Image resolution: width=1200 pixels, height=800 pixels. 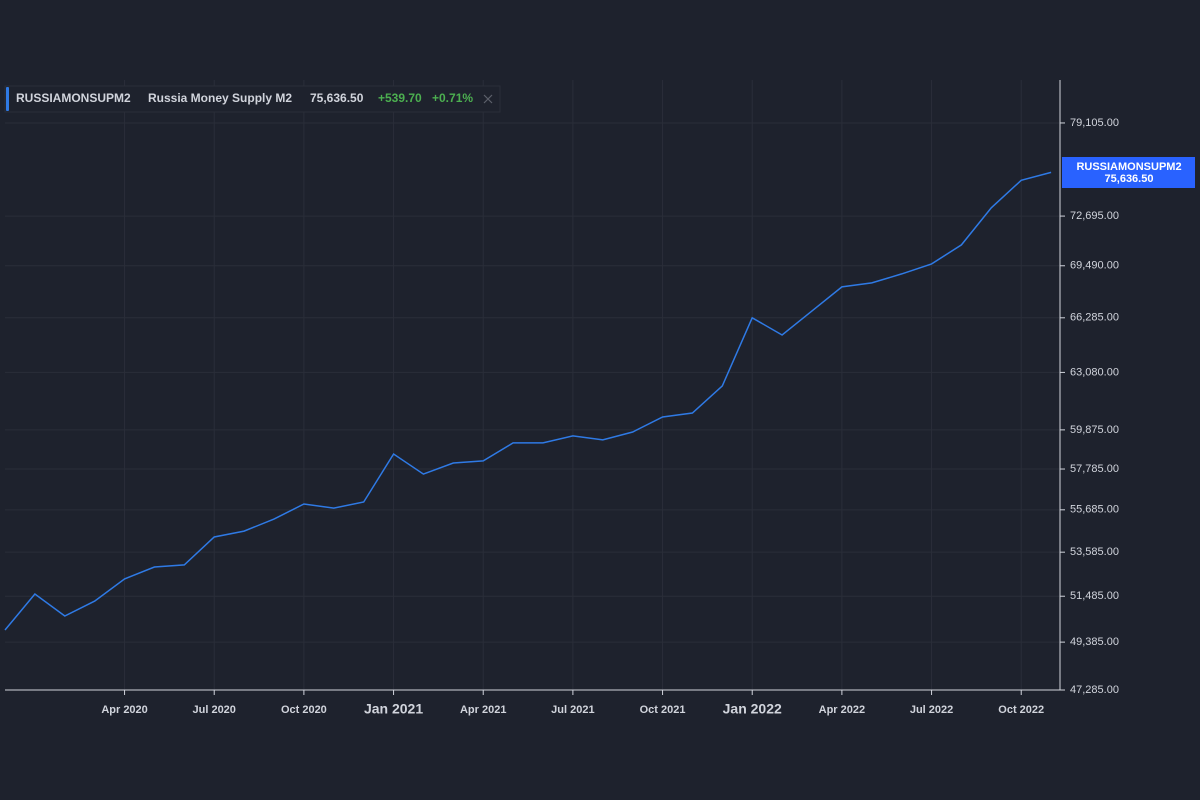 What do you see at coordinates (488, 99) in the screenshot?
I see `close-icon` at bounding box center [488, 99].